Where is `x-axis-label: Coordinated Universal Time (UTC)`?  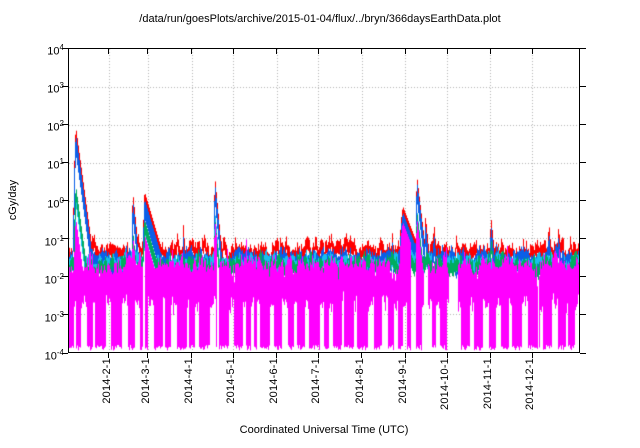
x-axis-label: Coordinated Universal Time (UTC) is located at coordinates (324, 430).